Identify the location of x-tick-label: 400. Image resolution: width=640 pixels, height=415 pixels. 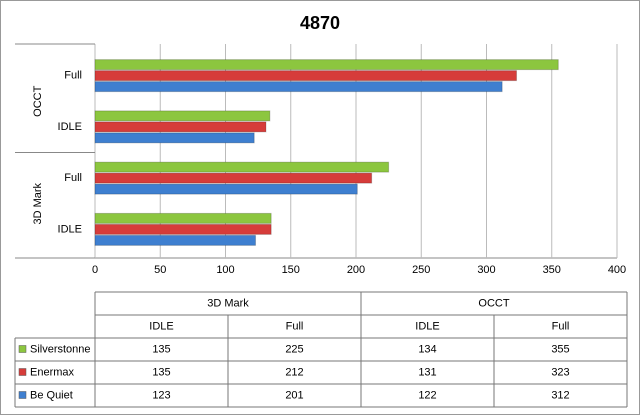
(617, 270).